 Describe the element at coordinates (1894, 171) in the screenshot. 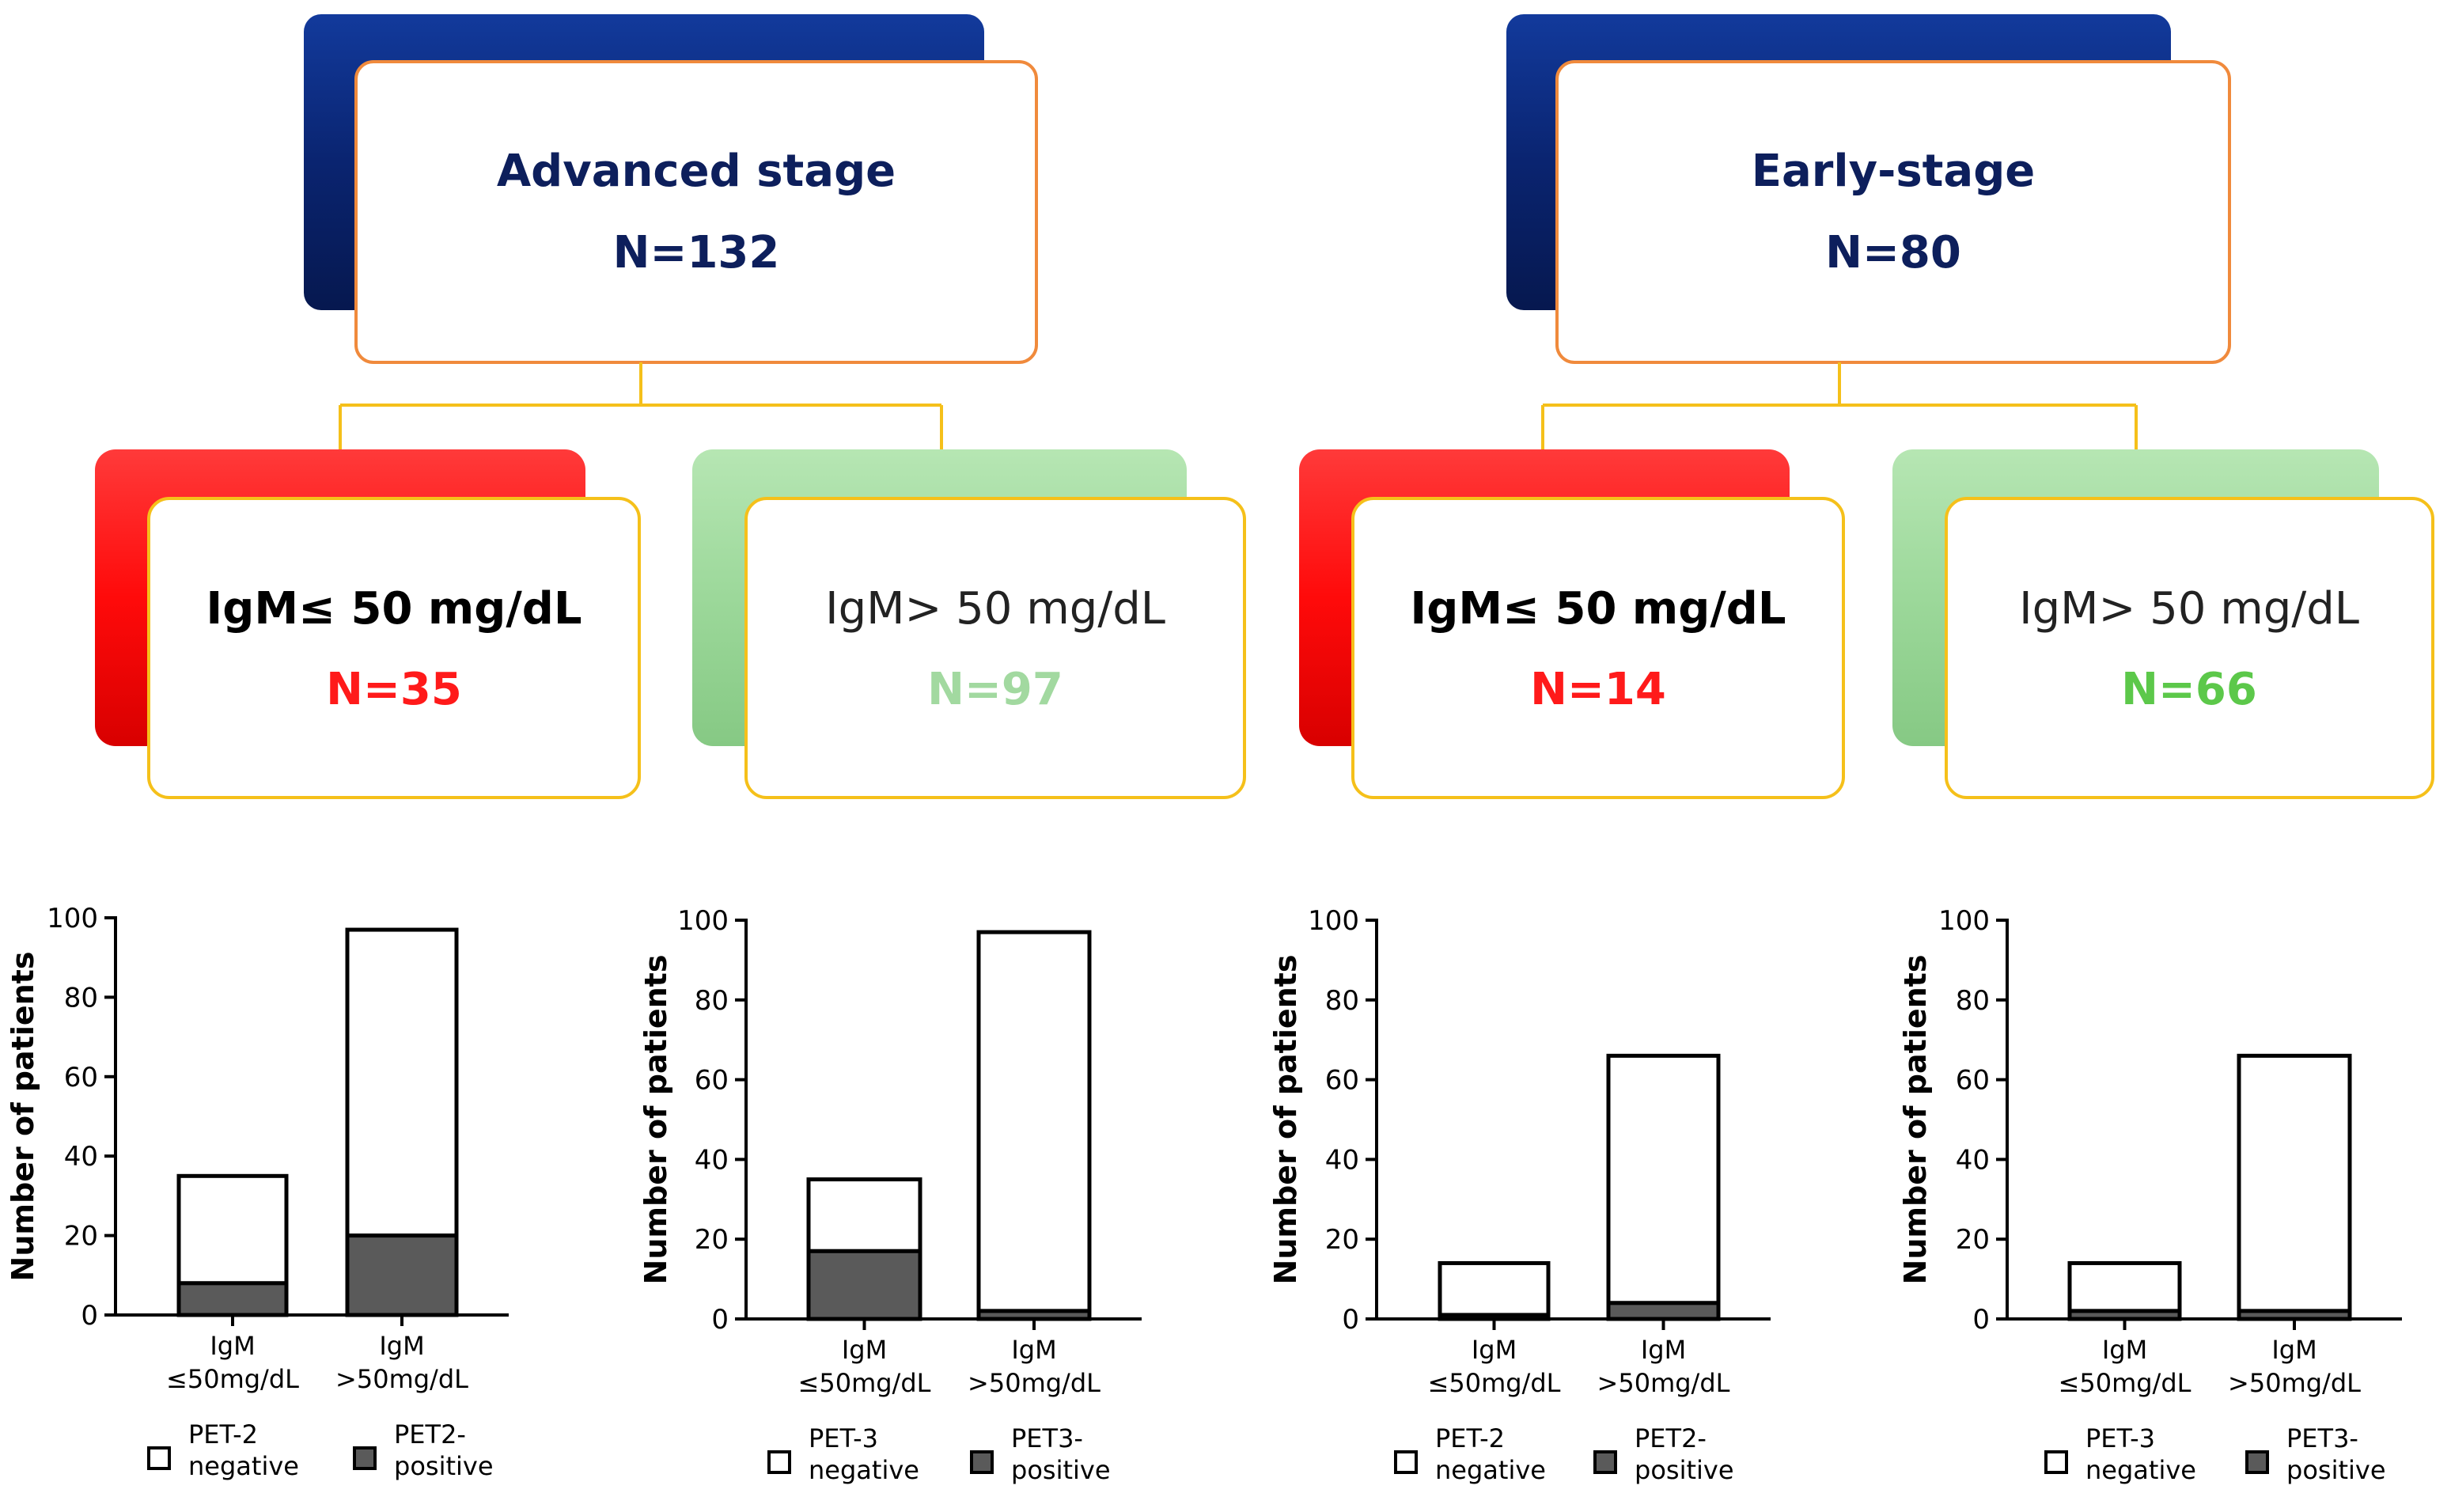

I see `early-stage-title: Early-stage` at that location.